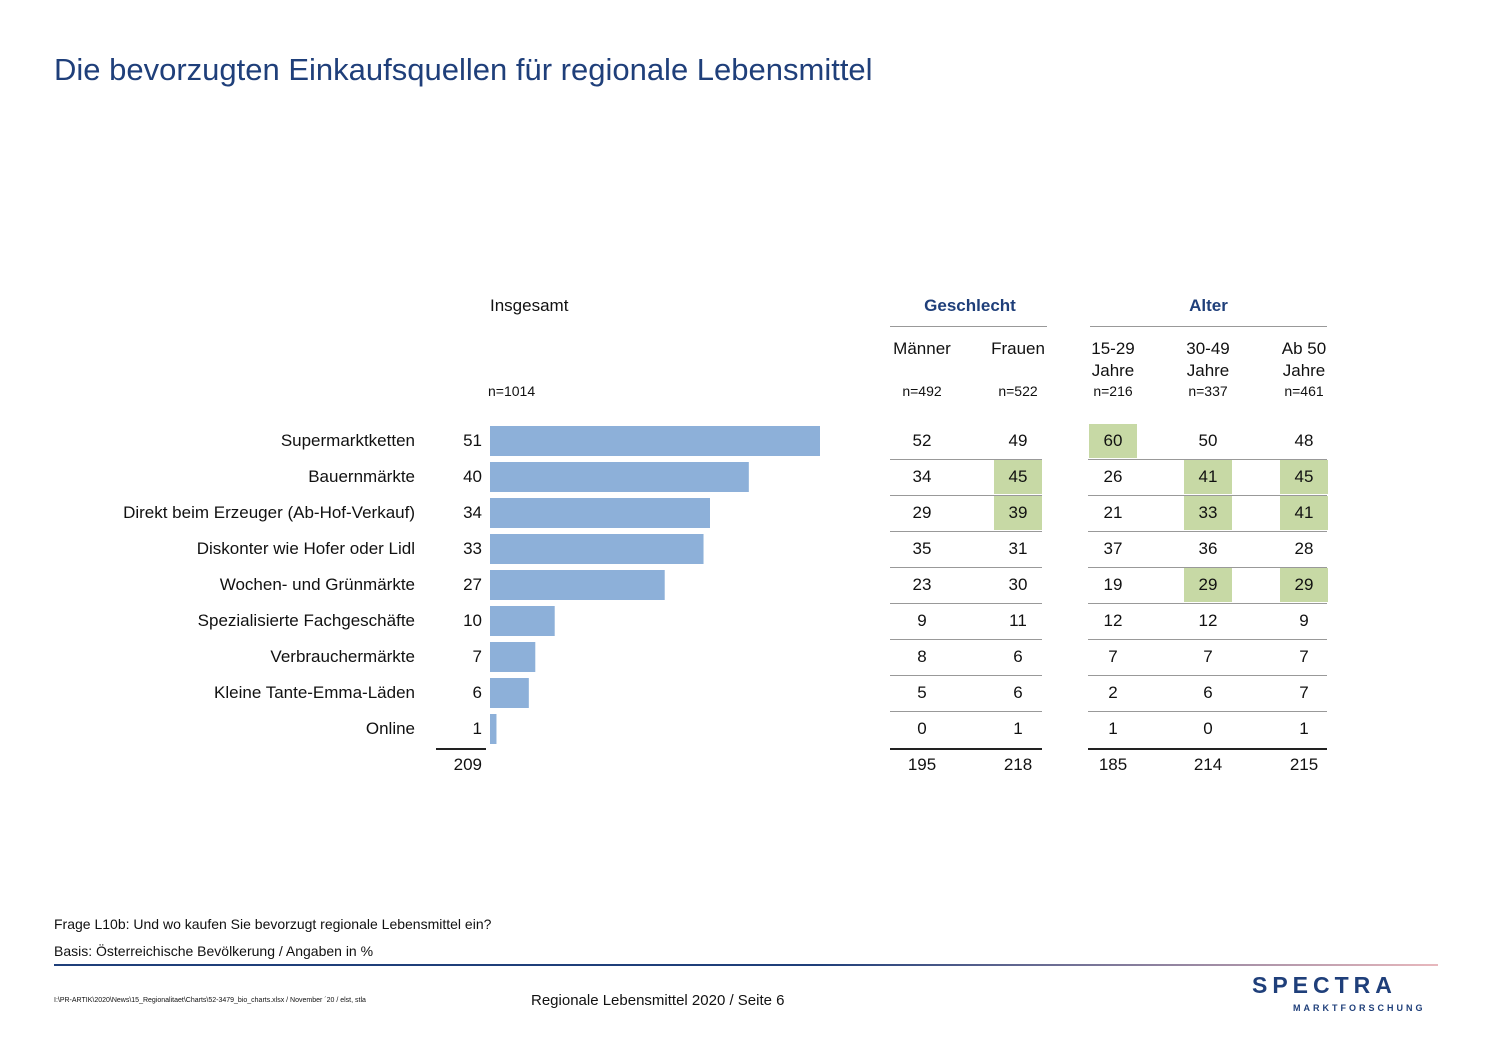  Describe the element at coordinates (1113, 476) in the screenshot. I see `table-cell: 26` at that location.